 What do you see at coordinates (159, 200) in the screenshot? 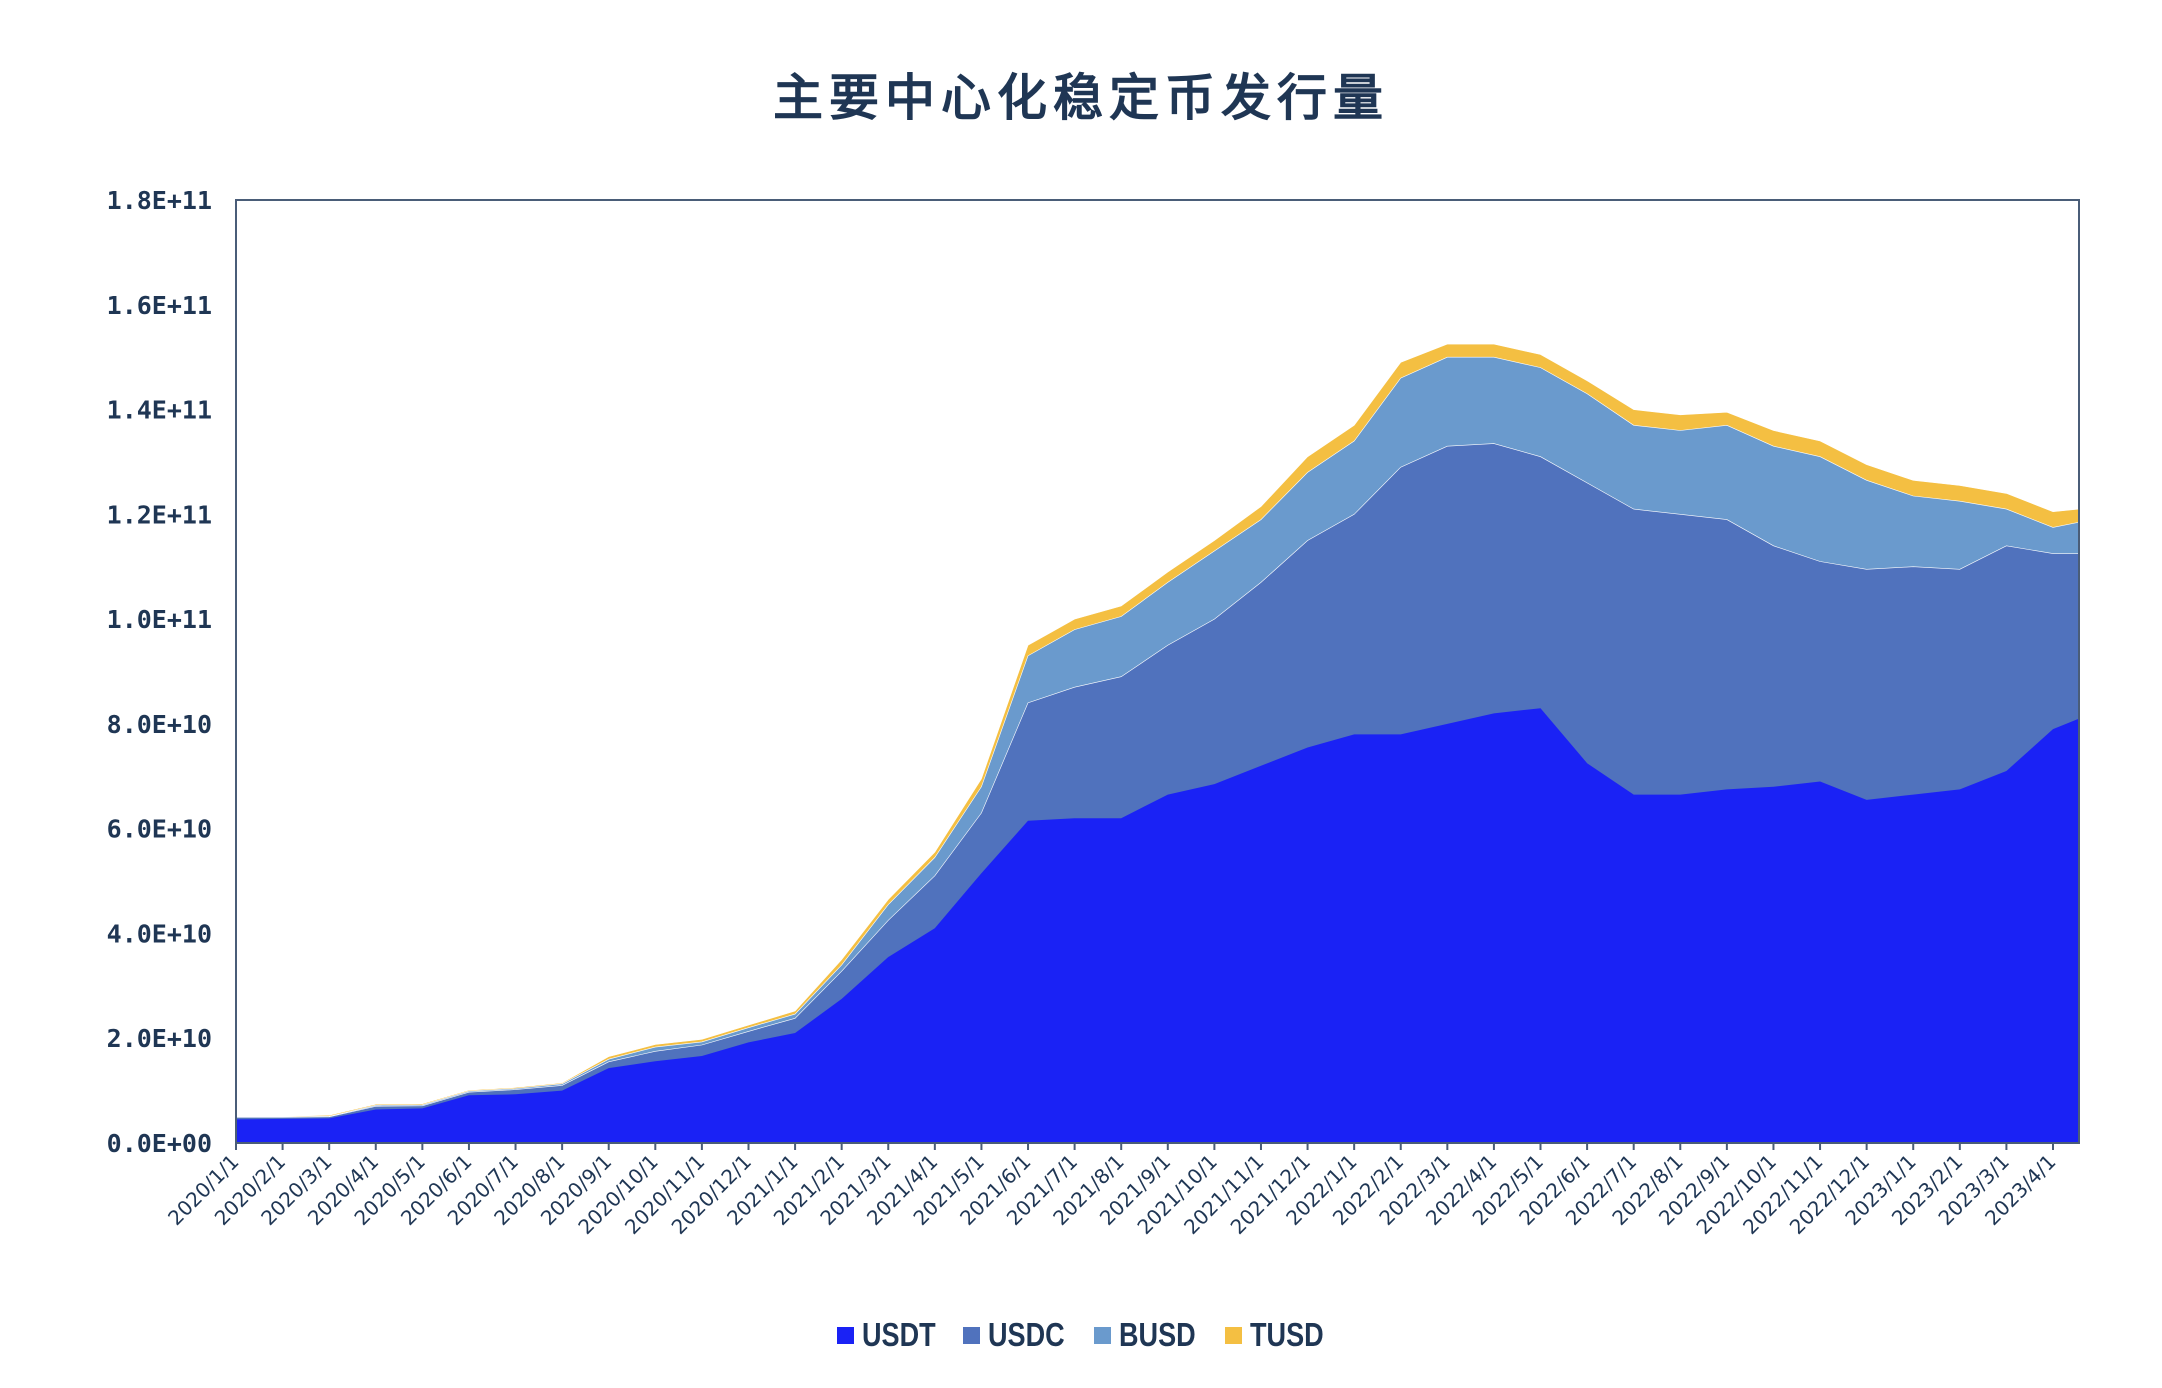
I see `y-tick-label: 1.8E+11` at bounding box center [159, 200].